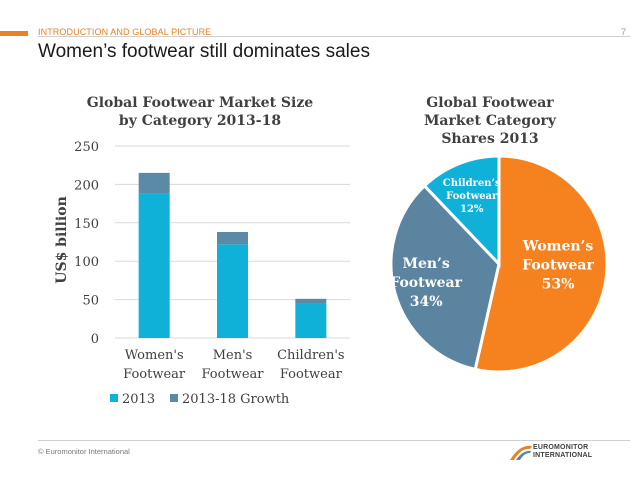 This screenshot has width=638, height=479. Describe the element at coordinates (334, 36) in the screenshot. I see `title-divider` at that location.